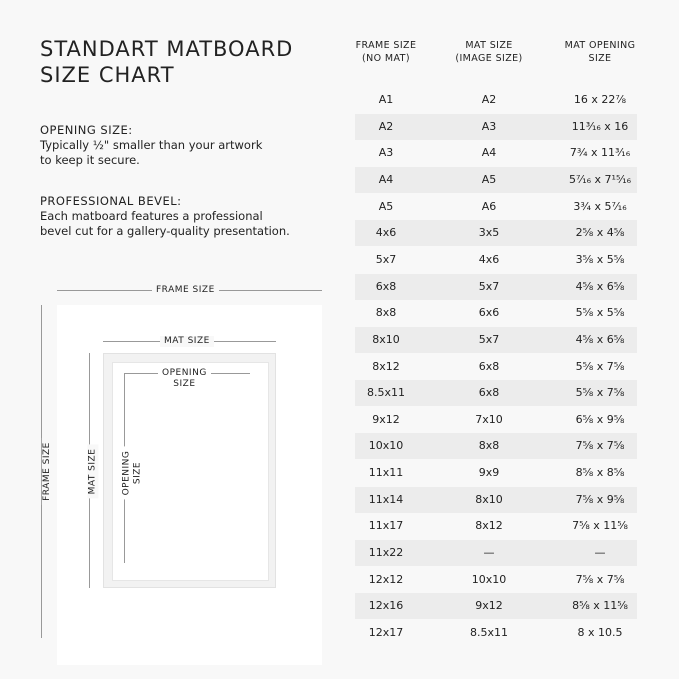 The image size is (679, 679). I want to click on table-row: 9x12 7x10 6⅝ x 9⅝, so click(496, 420).